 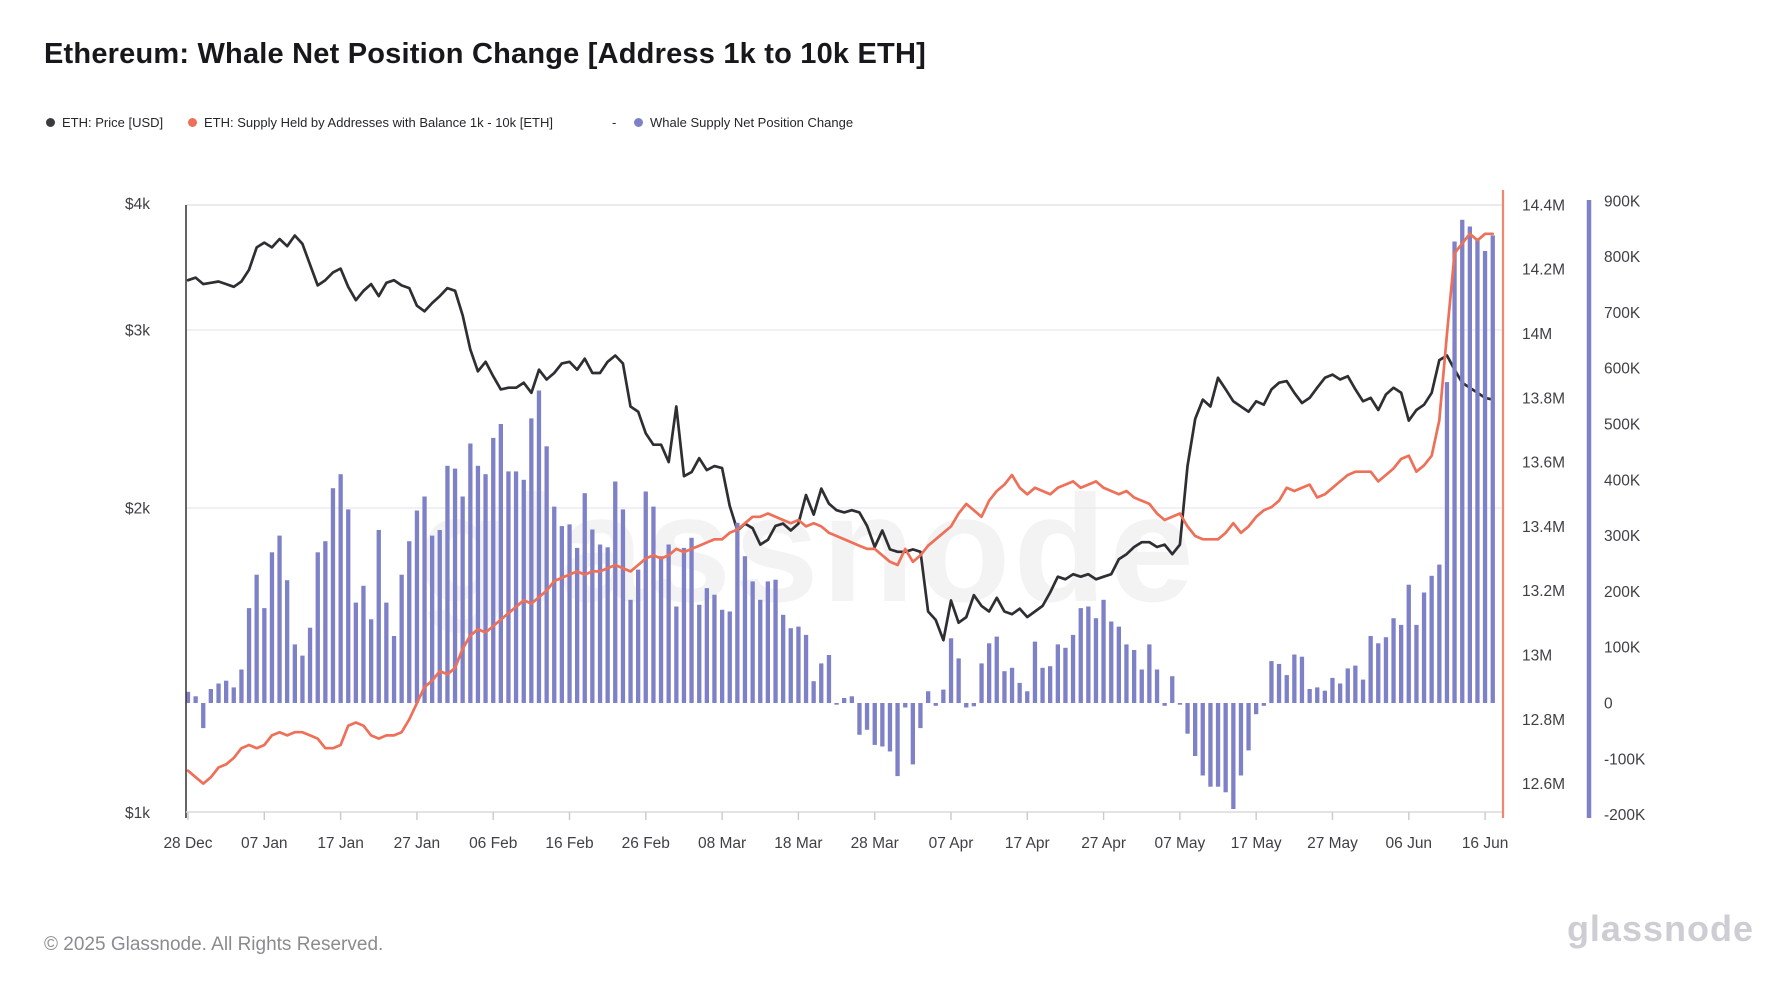 I want to click on change-axis-label: 100K, so click(x=1622, y=648).